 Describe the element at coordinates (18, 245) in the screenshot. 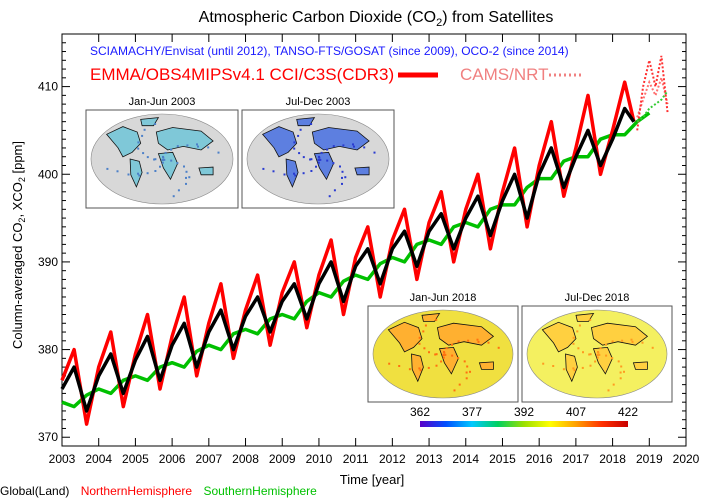

I see `y-axis-label: Column-averaged CO2, XCO2 [ppm]` at that location.